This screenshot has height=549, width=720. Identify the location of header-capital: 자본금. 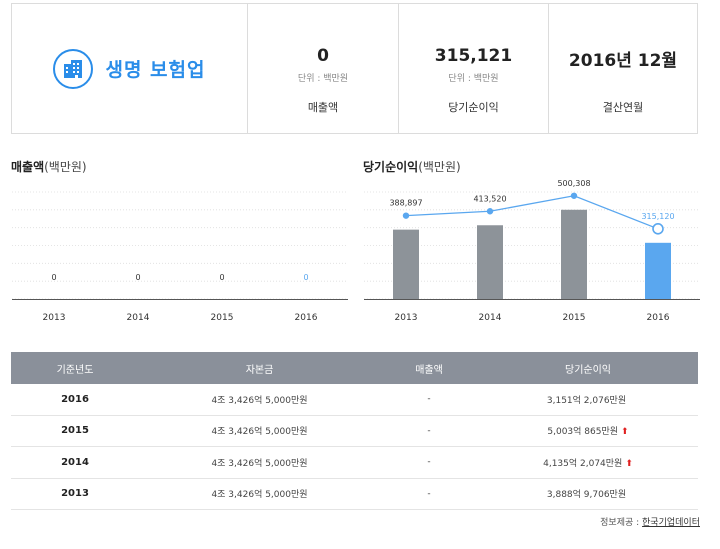
(259, 370).